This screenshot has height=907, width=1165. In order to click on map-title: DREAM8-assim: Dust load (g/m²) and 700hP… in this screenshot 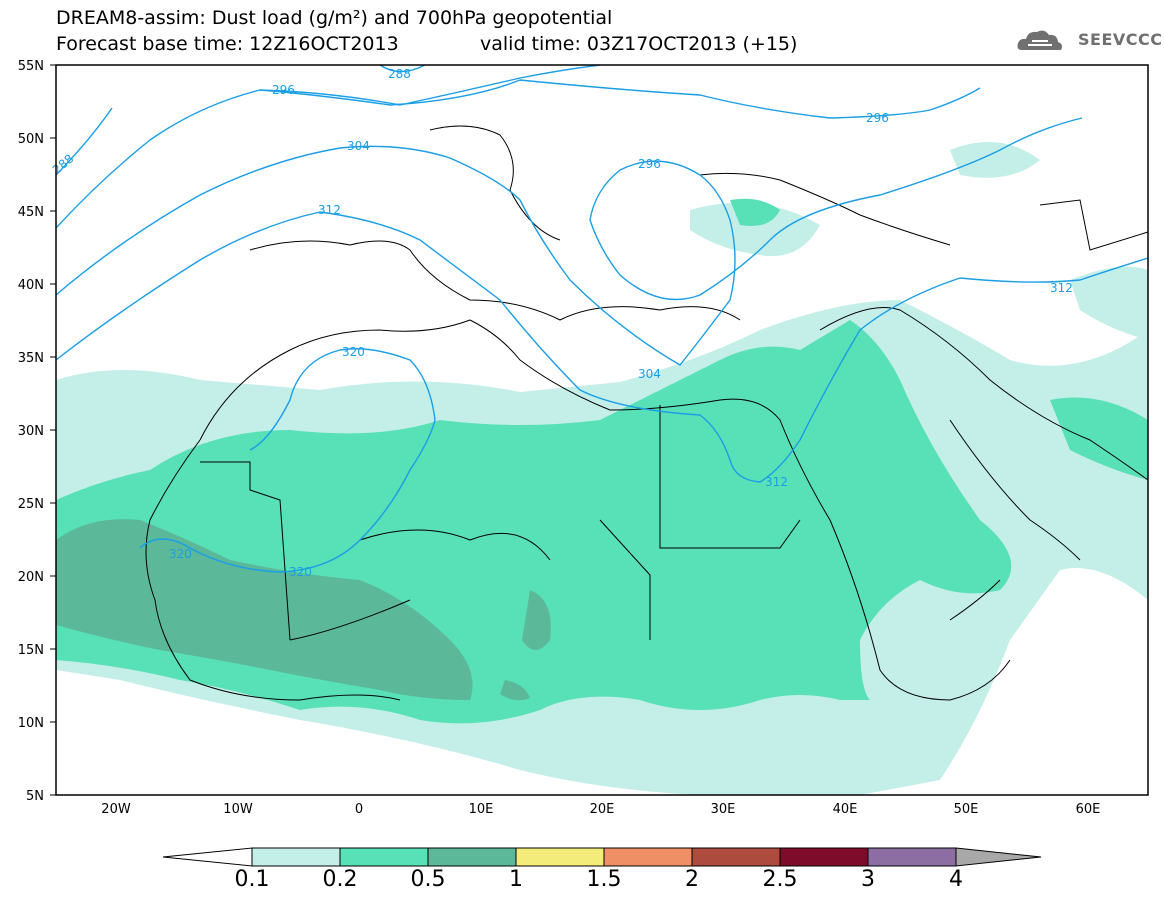, I will do `click(334, 18)`.